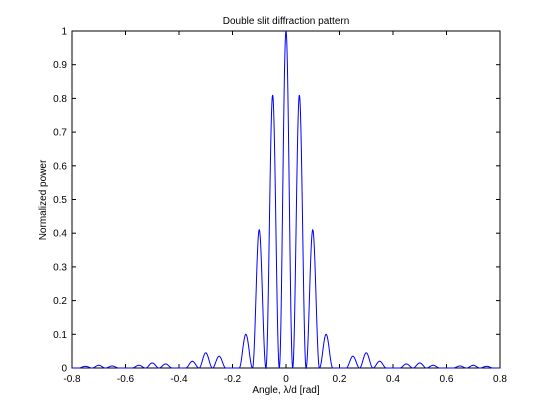 This screenshot has height=414, width=552. What do you see at coordinates (64, 369) in the screenshot?
I see `y-tick-label: 0` at bounding box center [64, 369].